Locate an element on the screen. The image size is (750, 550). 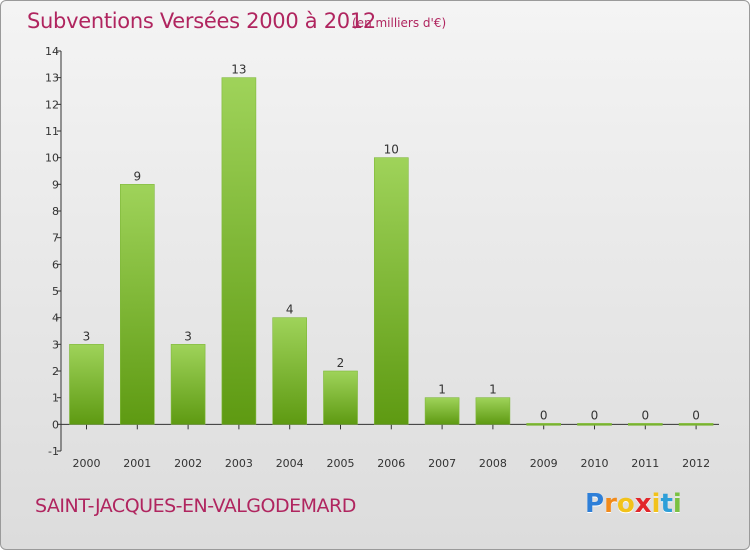
x-tick-label: 2004 is located at coordinates (290, 463).